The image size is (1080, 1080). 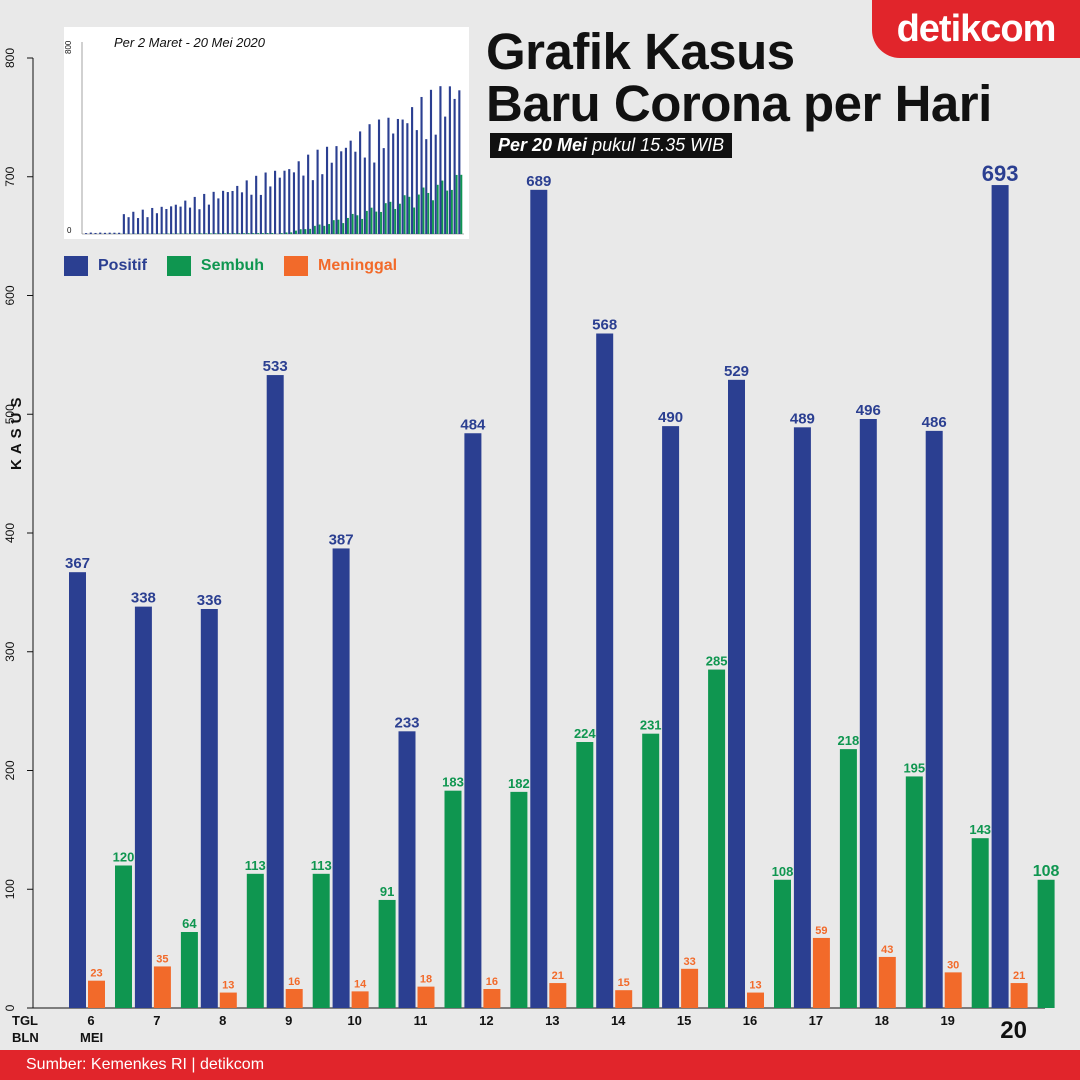 I want to click on legend: Positif Sembuh Meninggal, so click(x=230, y=266).